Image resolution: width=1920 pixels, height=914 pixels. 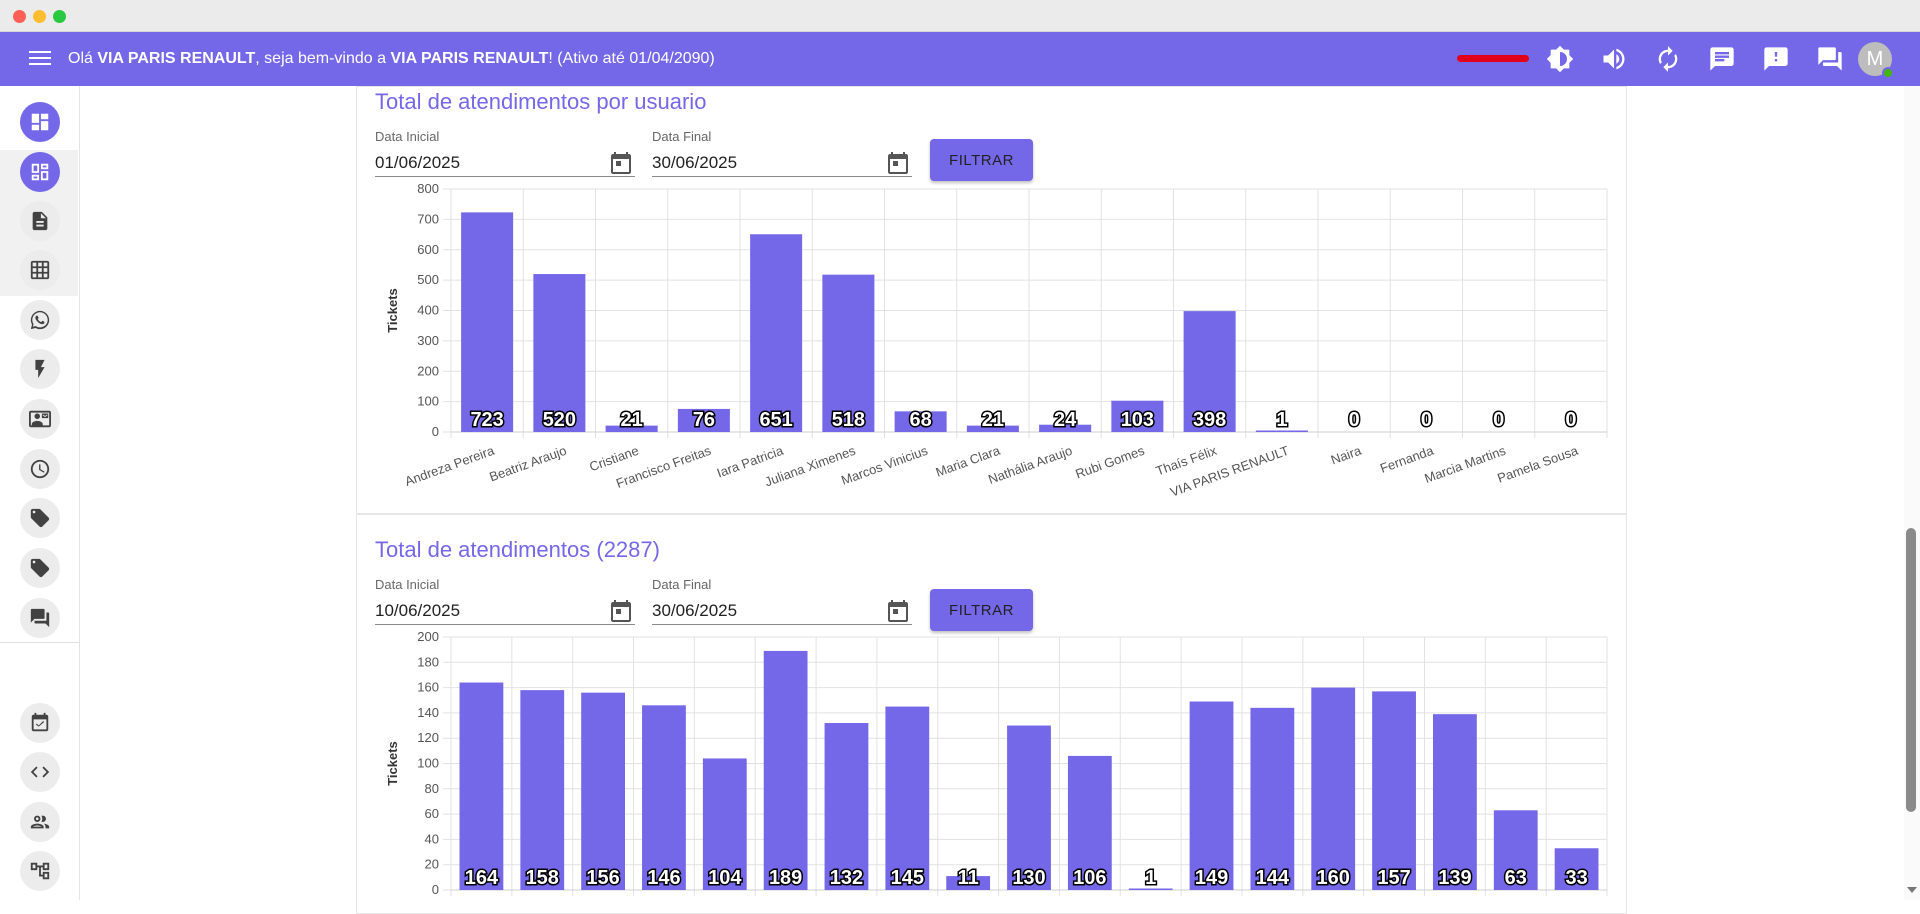 I want to click on bar-value-label: 24, so click(x=1065, y=420).